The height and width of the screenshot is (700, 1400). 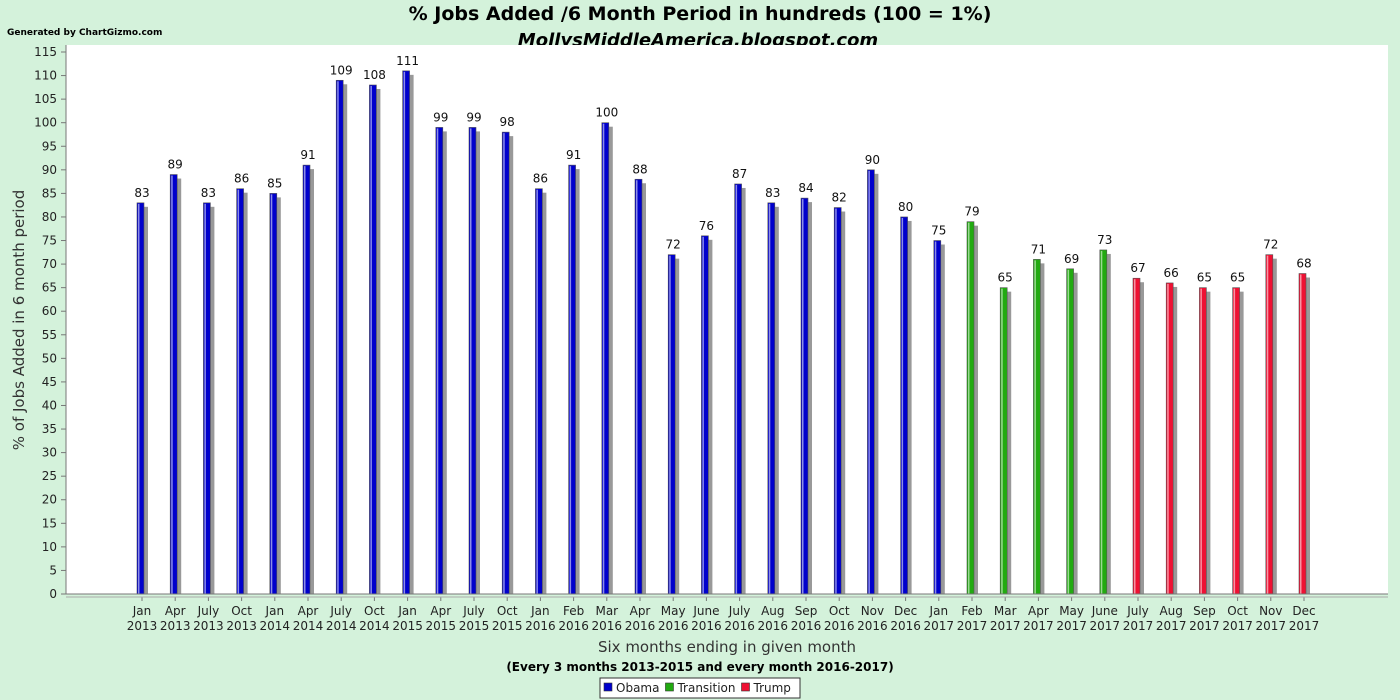 What do you see at coordinates (1038, 249) in the screenshot?
I see `data-label: 71` at bounding box center [1038, 249].